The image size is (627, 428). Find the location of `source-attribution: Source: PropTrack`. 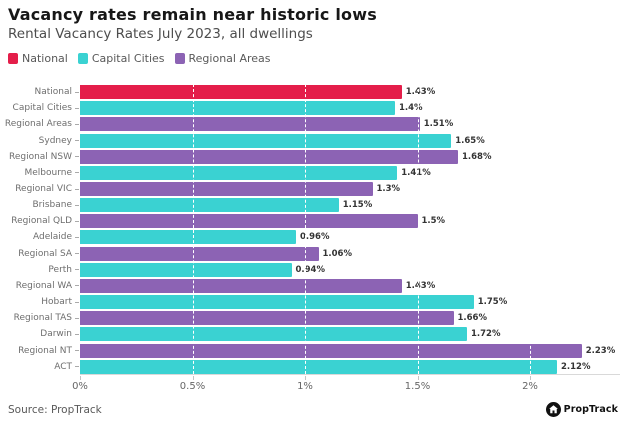

source-attribution: Source: PropTrack is located at coordinates (55, 410).